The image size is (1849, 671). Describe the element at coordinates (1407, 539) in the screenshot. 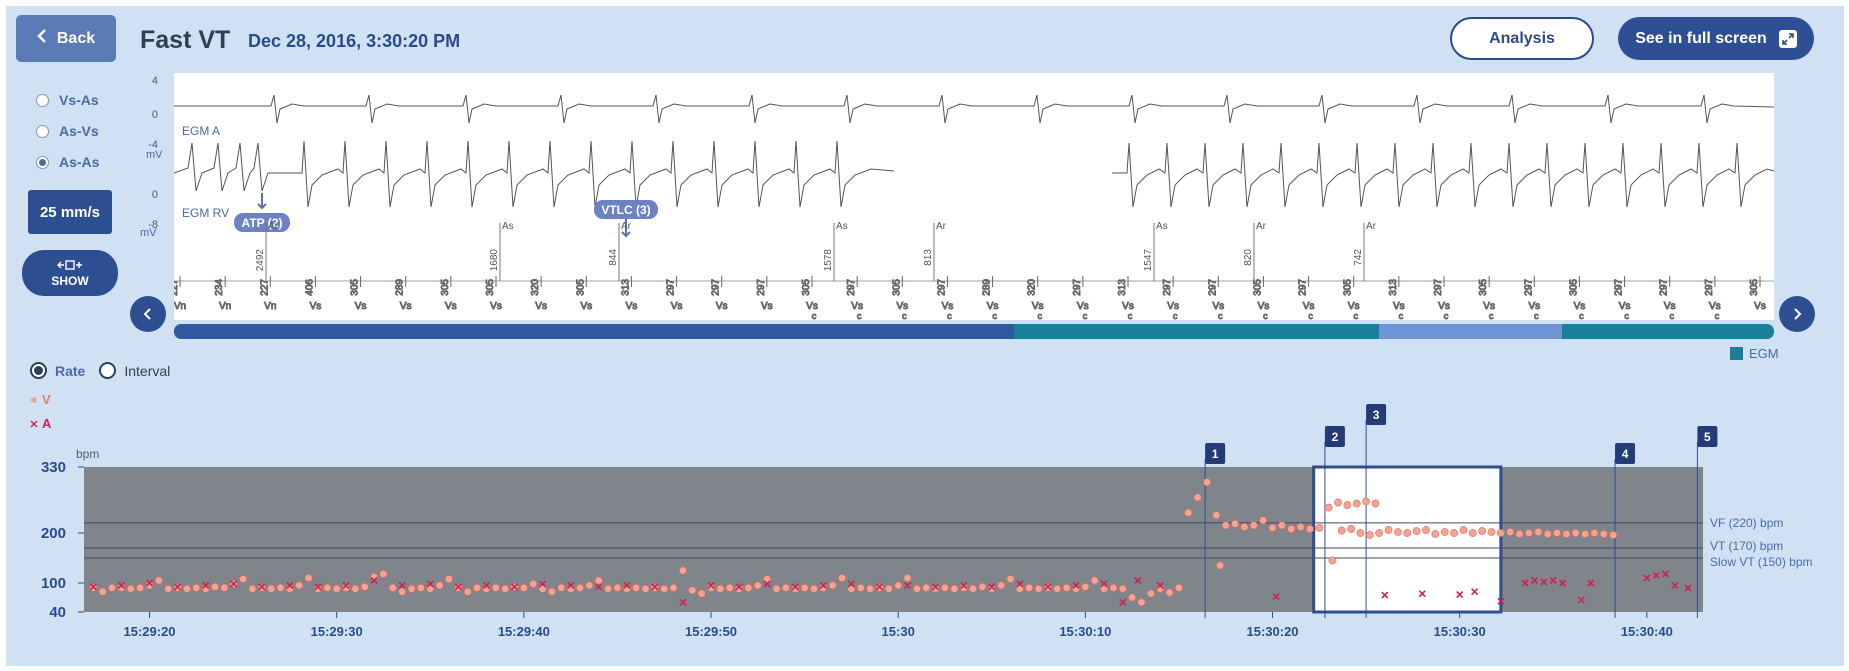

I see `selection-window` at that location.